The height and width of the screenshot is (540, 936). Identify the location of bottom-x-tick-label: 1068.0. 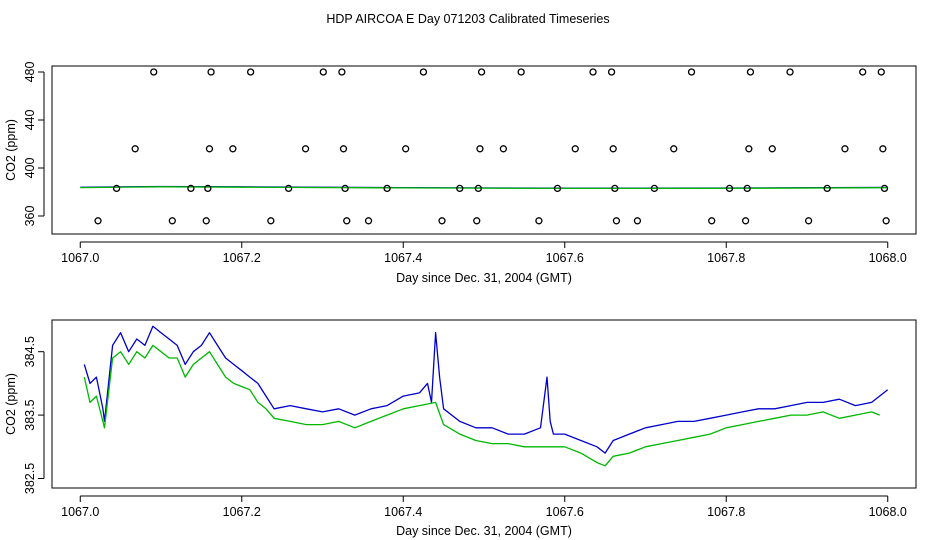
(888, 512).